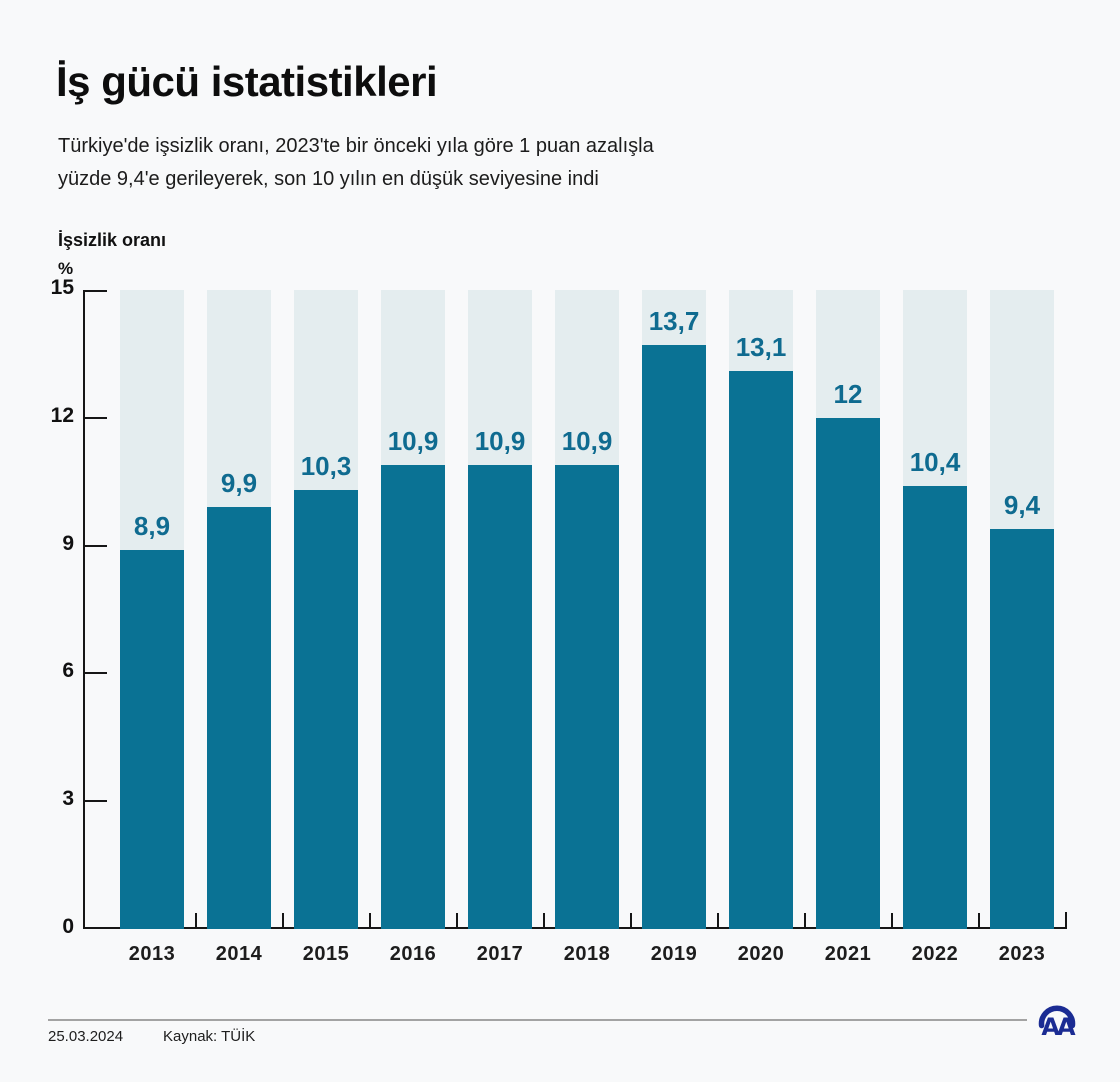  Describe the element at coordinates (62, 415) in the screenshot. I see `y-tick-label: 12` at that location.